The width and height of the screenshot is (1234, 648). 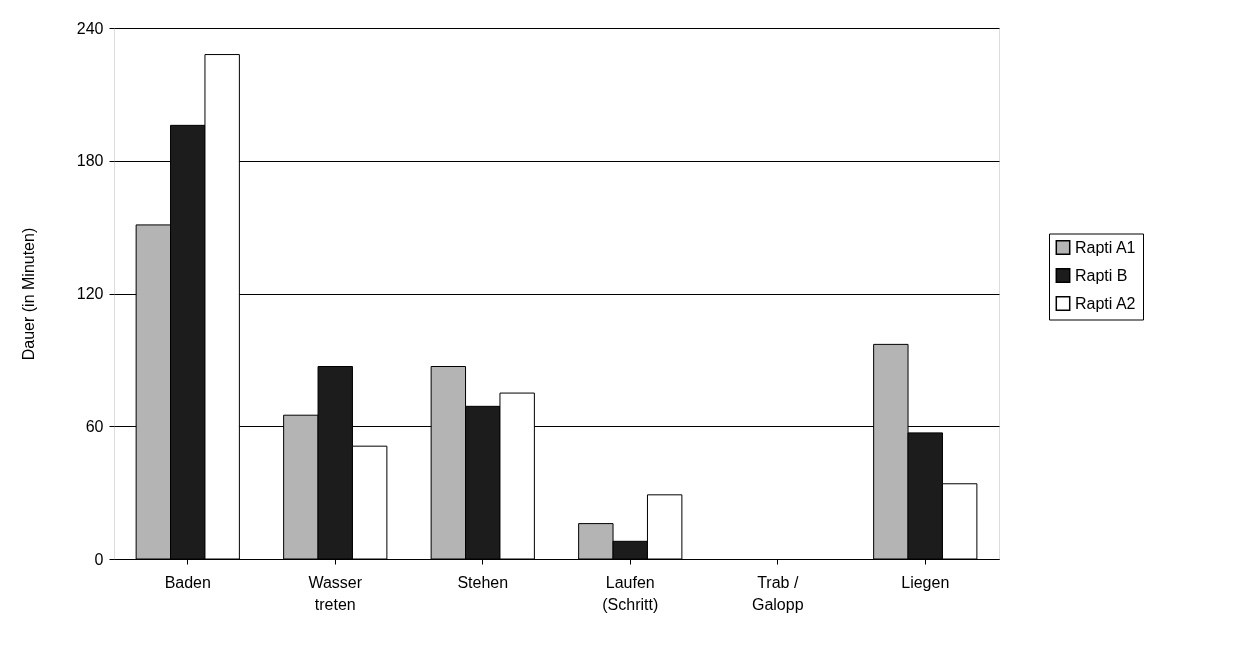 I want to click on x-tick-label: Laufen (Schritt), so click(x=630, y=593).